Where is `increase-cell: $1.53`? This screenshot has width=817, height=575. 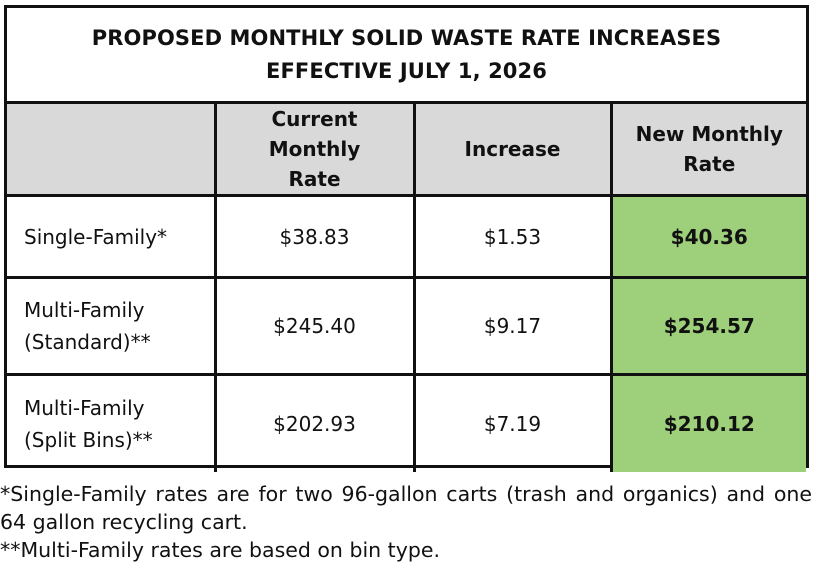
increase-cell: $1.53 is located at coordinates (512, 236).